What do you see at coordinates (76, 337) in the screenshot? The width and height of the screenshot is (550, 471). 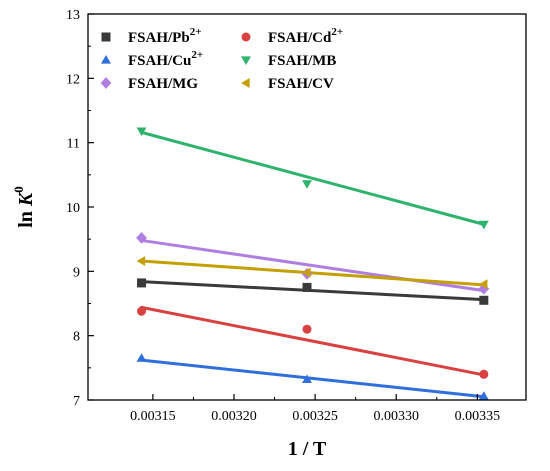 I see `y-tick-label: 8` at bounding box center [76, 337].